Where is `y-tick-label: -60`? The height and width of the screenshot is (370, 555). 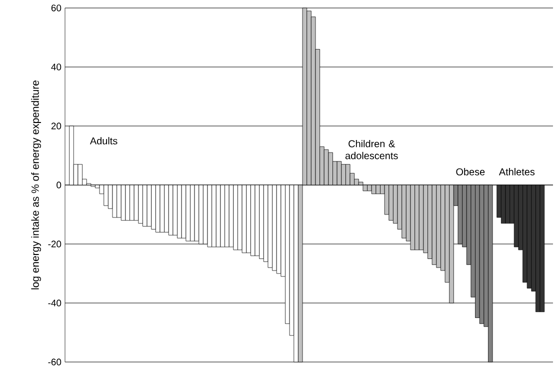
y-tick-label: -60 is located at coordinates (55, 362).